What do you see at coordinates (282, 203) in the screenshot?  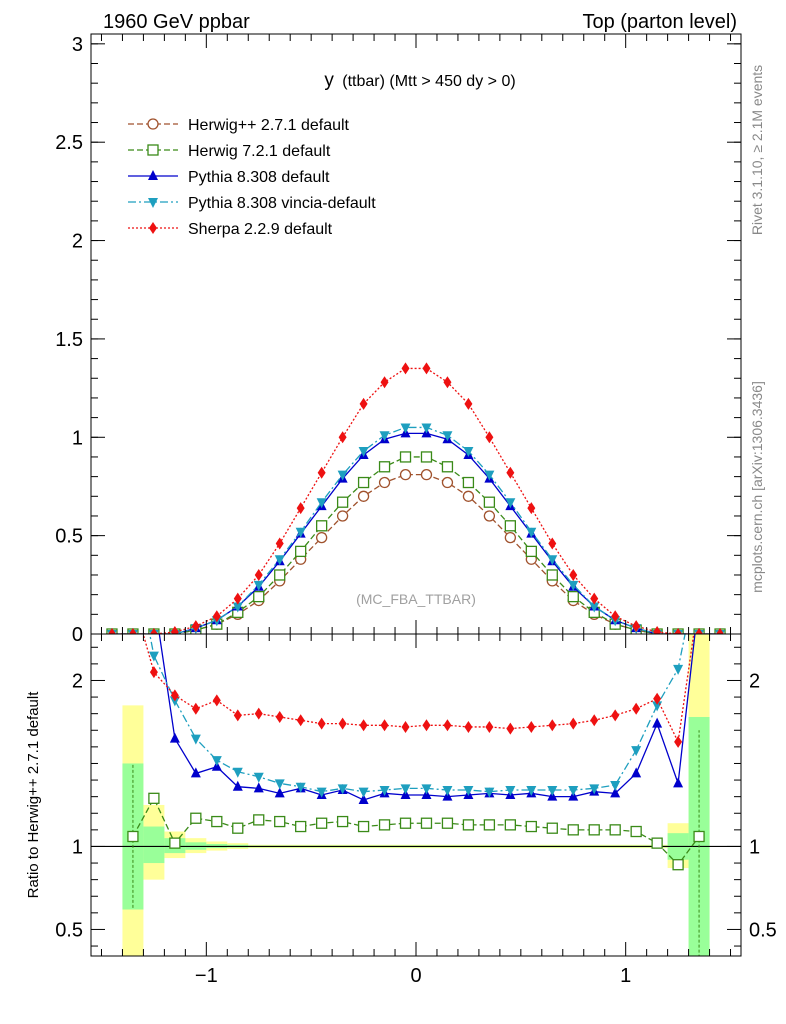 I see `legend-label: Pythia 8.308 vincia-default` at bounding box center [282, 203].